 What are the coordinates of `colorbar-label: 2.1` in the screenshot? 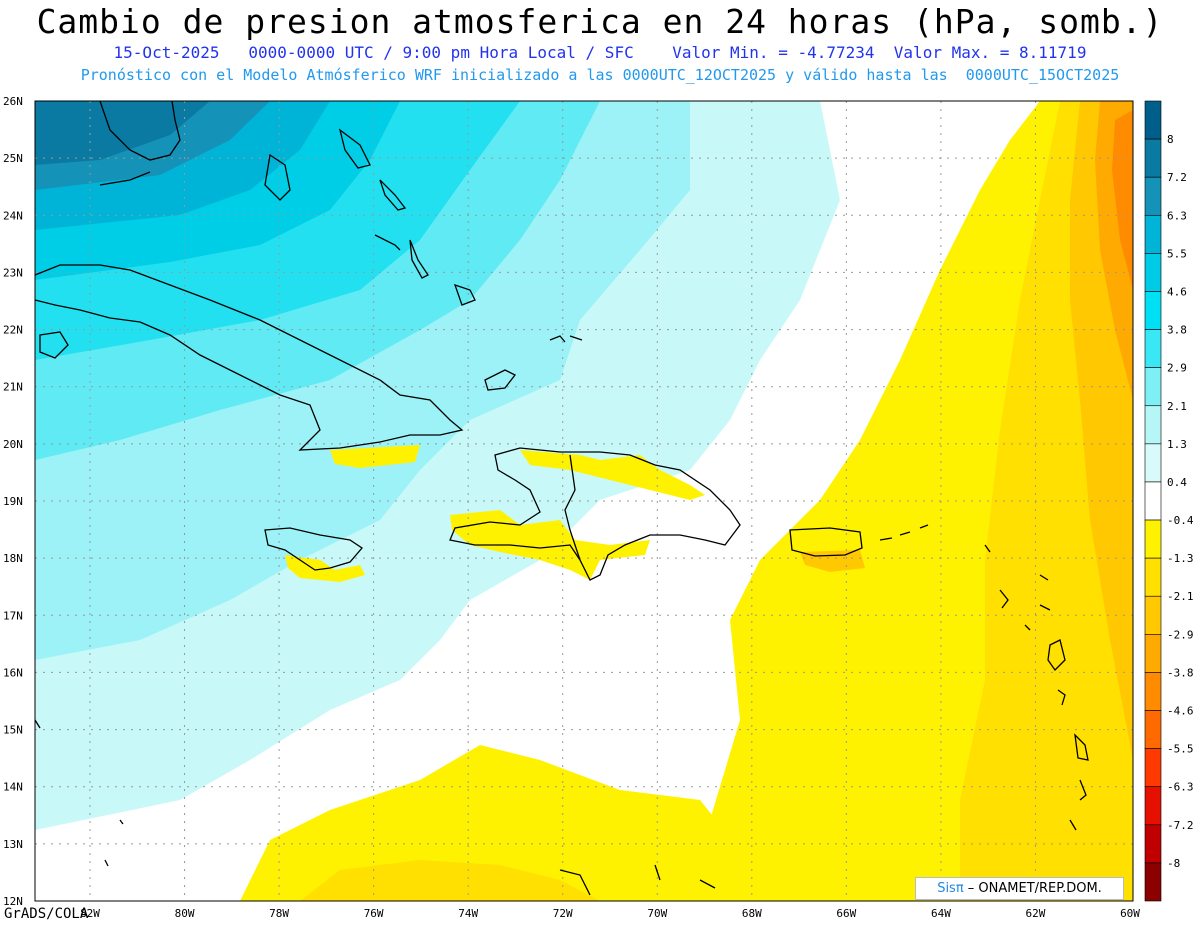 It's located at (1177, 406).